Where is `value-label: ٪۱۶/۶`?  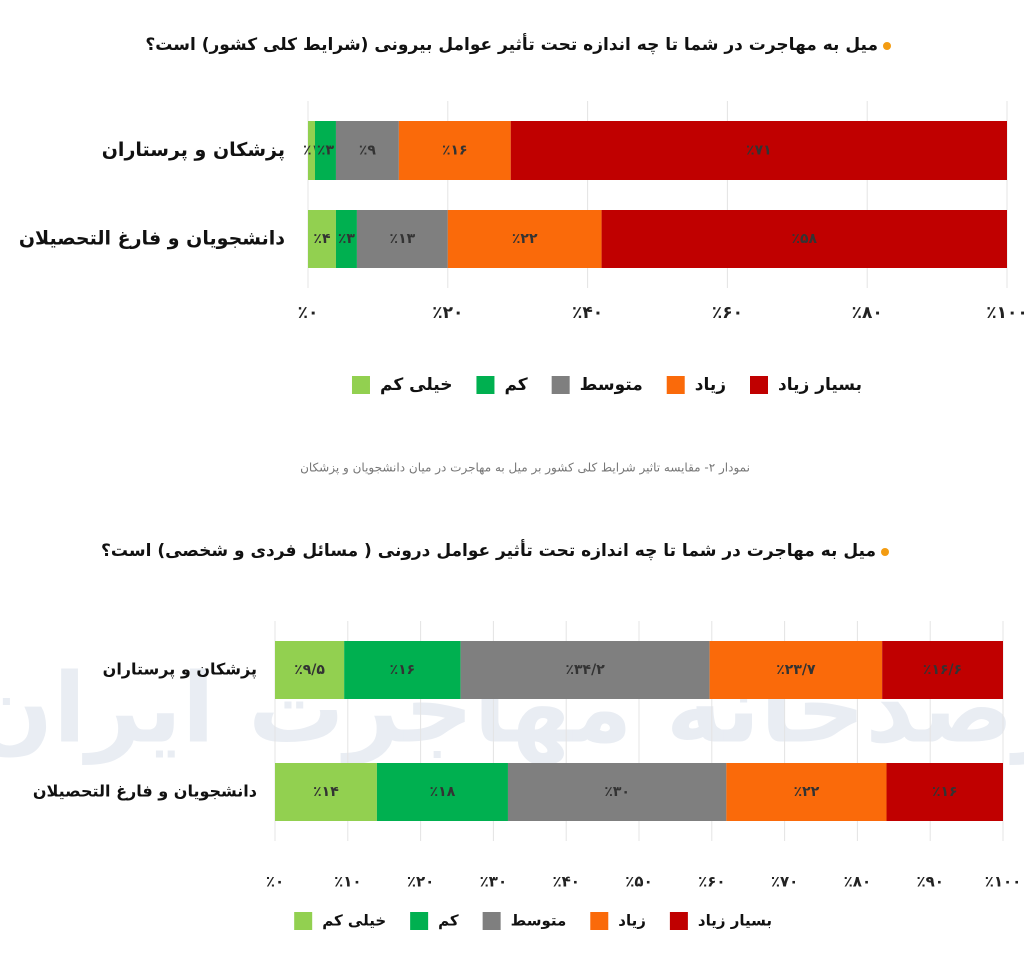
value-label: ٪۱۶/۶ is located at coordinates (942, 670).